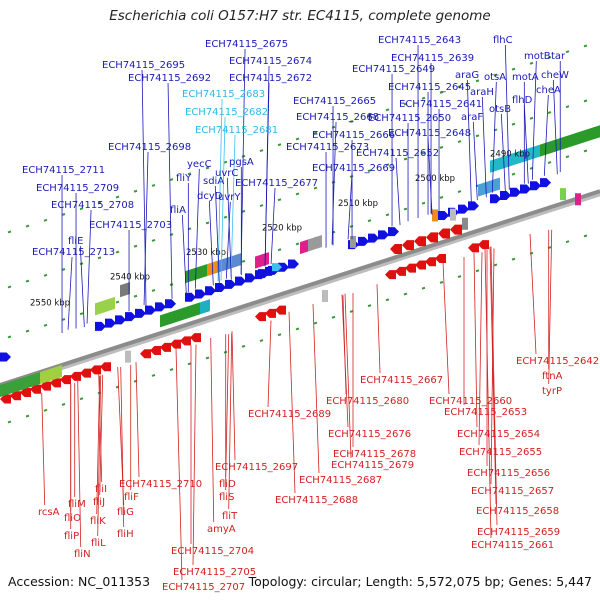 The height and width of the screenshot is (600, 600). Describe the element at coordinates (77, 188) in the screenshot. I see `gene-label-forward: ECH74115_2709` at that location.